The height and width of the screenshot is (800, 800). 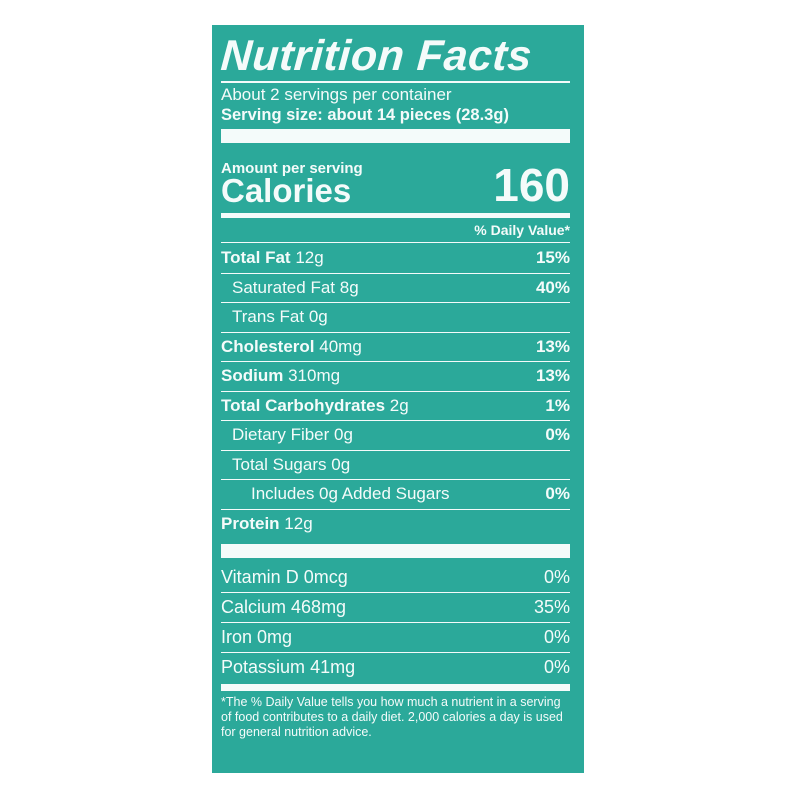 What do you see at coordinates (254, 607) in the screenshot?
I see `vitamin-name: Calcium` at bounding box center [254, 607].